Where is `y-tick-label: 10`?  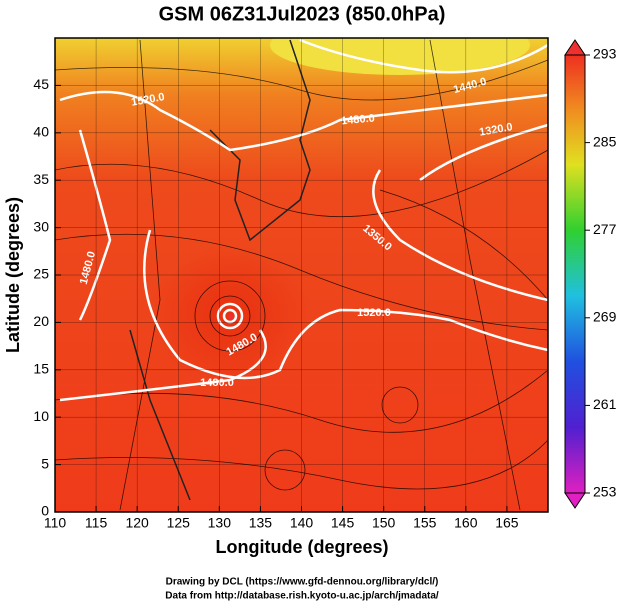 y-tick-label: 10 is located at coordinates (41, 416).